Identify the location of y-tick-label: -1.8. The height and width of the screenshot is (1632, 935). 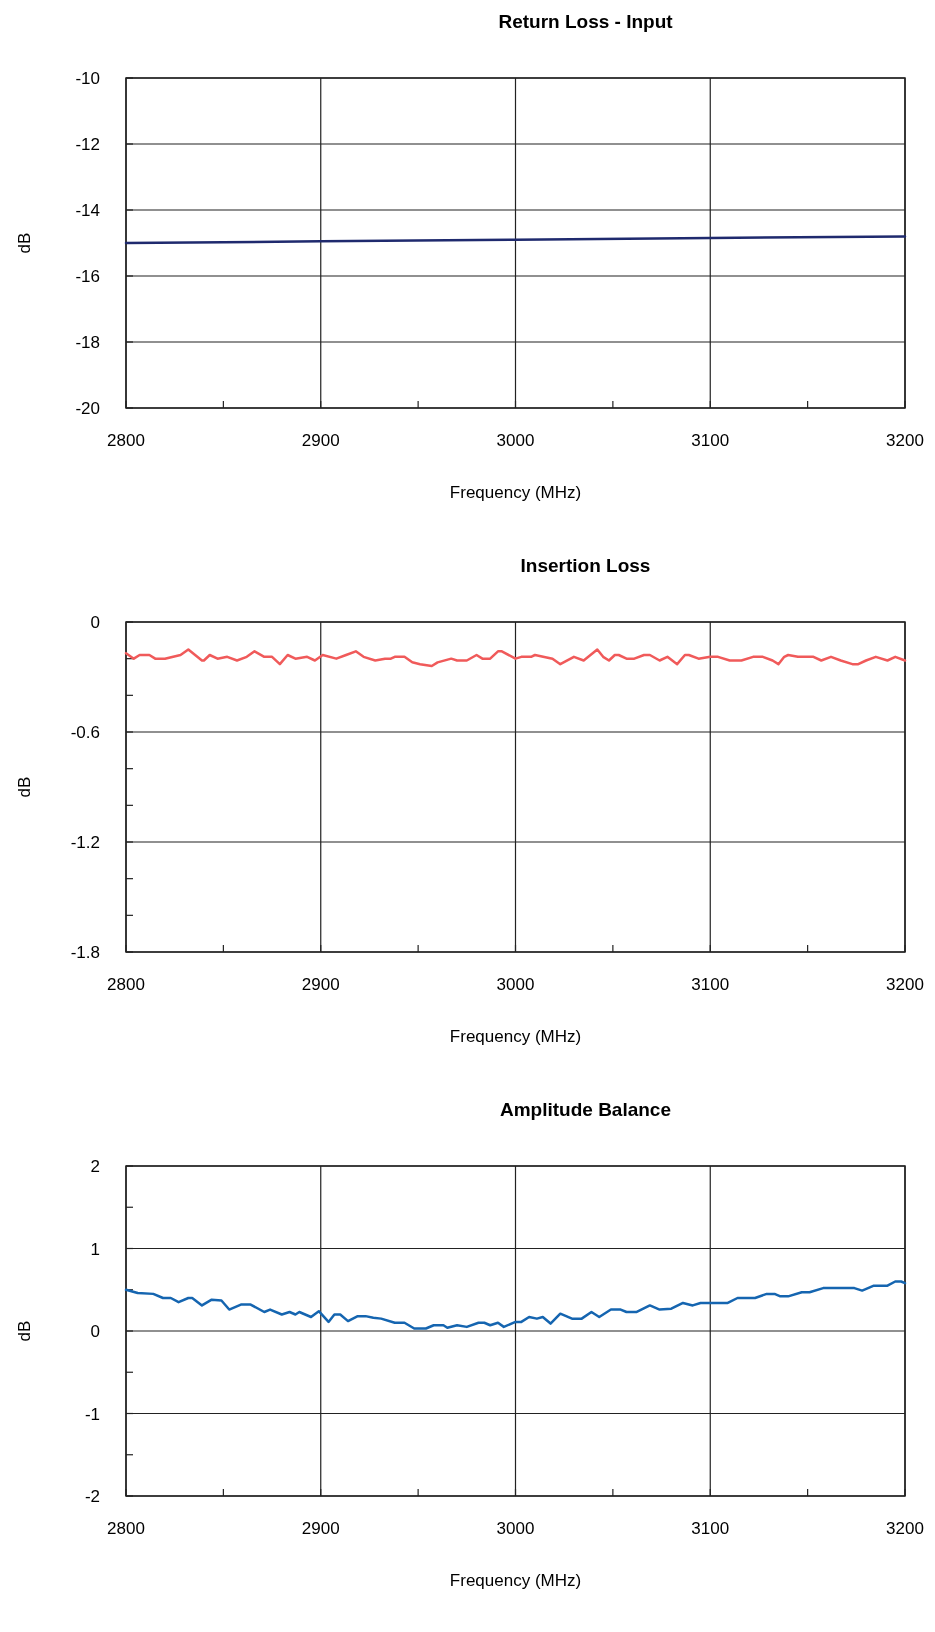
(85, 952).